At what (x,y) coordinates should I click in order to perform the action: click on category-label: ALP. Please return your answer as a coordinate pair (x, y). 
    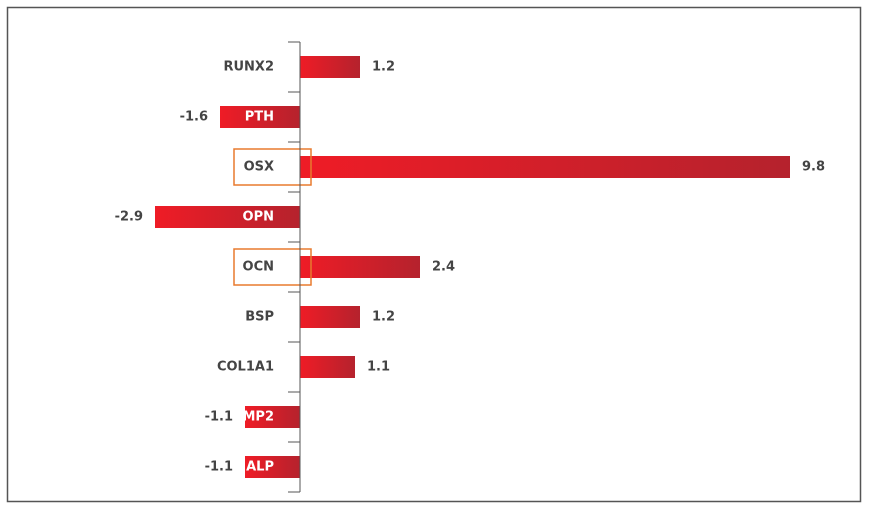
    Looking at the image, I should click on (260, 467).